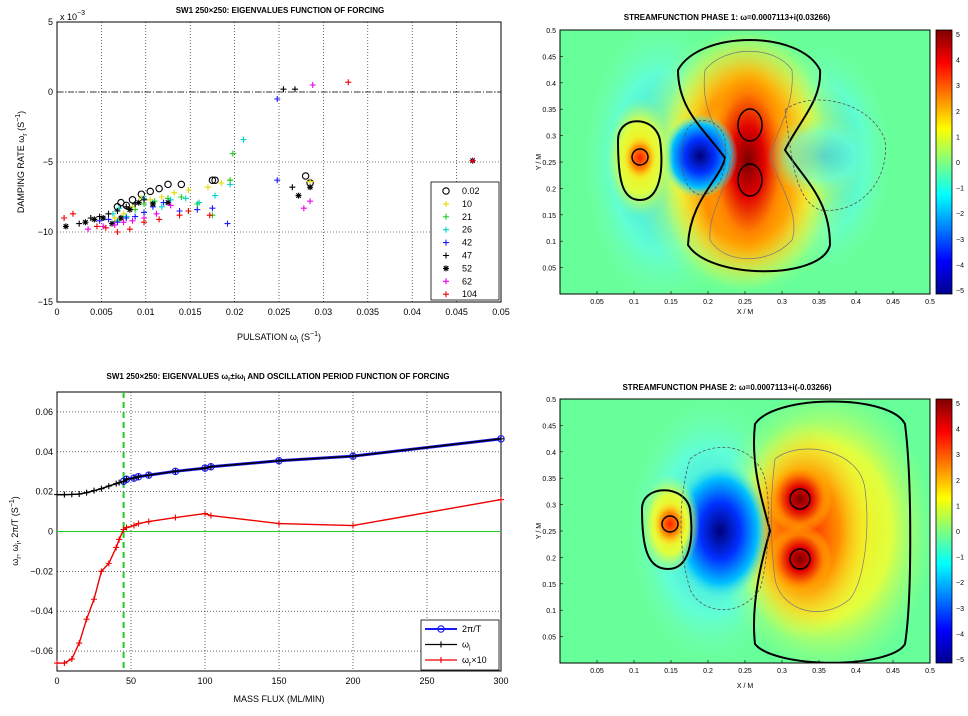 This screenshot has height=716, width=968. I want to click on x-tick-label: 150, so click(278, 681).